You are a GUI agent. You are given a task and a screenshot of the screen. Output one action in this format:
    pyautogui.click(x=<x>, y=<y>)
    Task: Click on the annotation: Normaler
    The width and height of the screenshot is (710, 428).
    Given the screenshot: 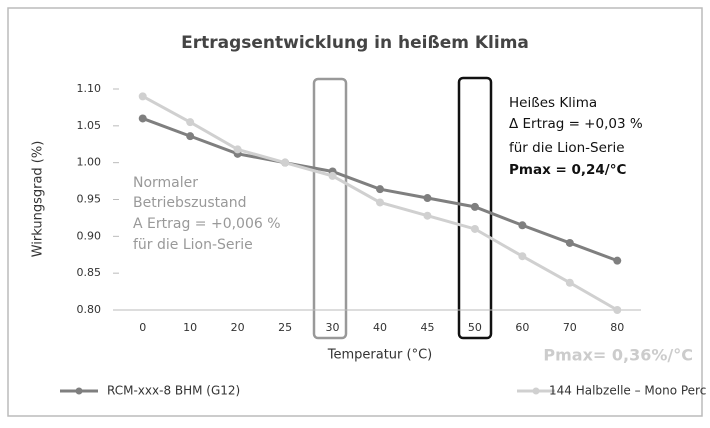 What is the action you would take?
    pyautogui.click(x=165, y=183)
    